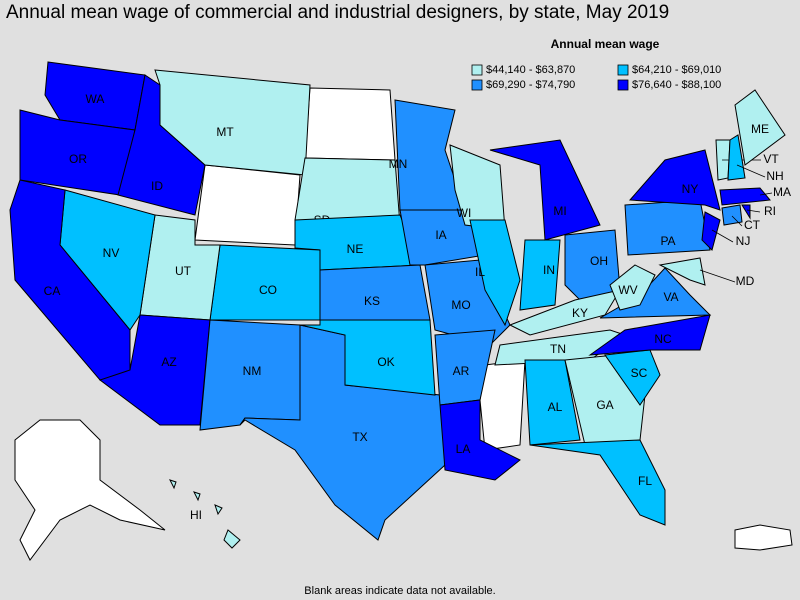 This screenshot has height=600, width=800. I want to click on state-label: OR, so click(78, 159).